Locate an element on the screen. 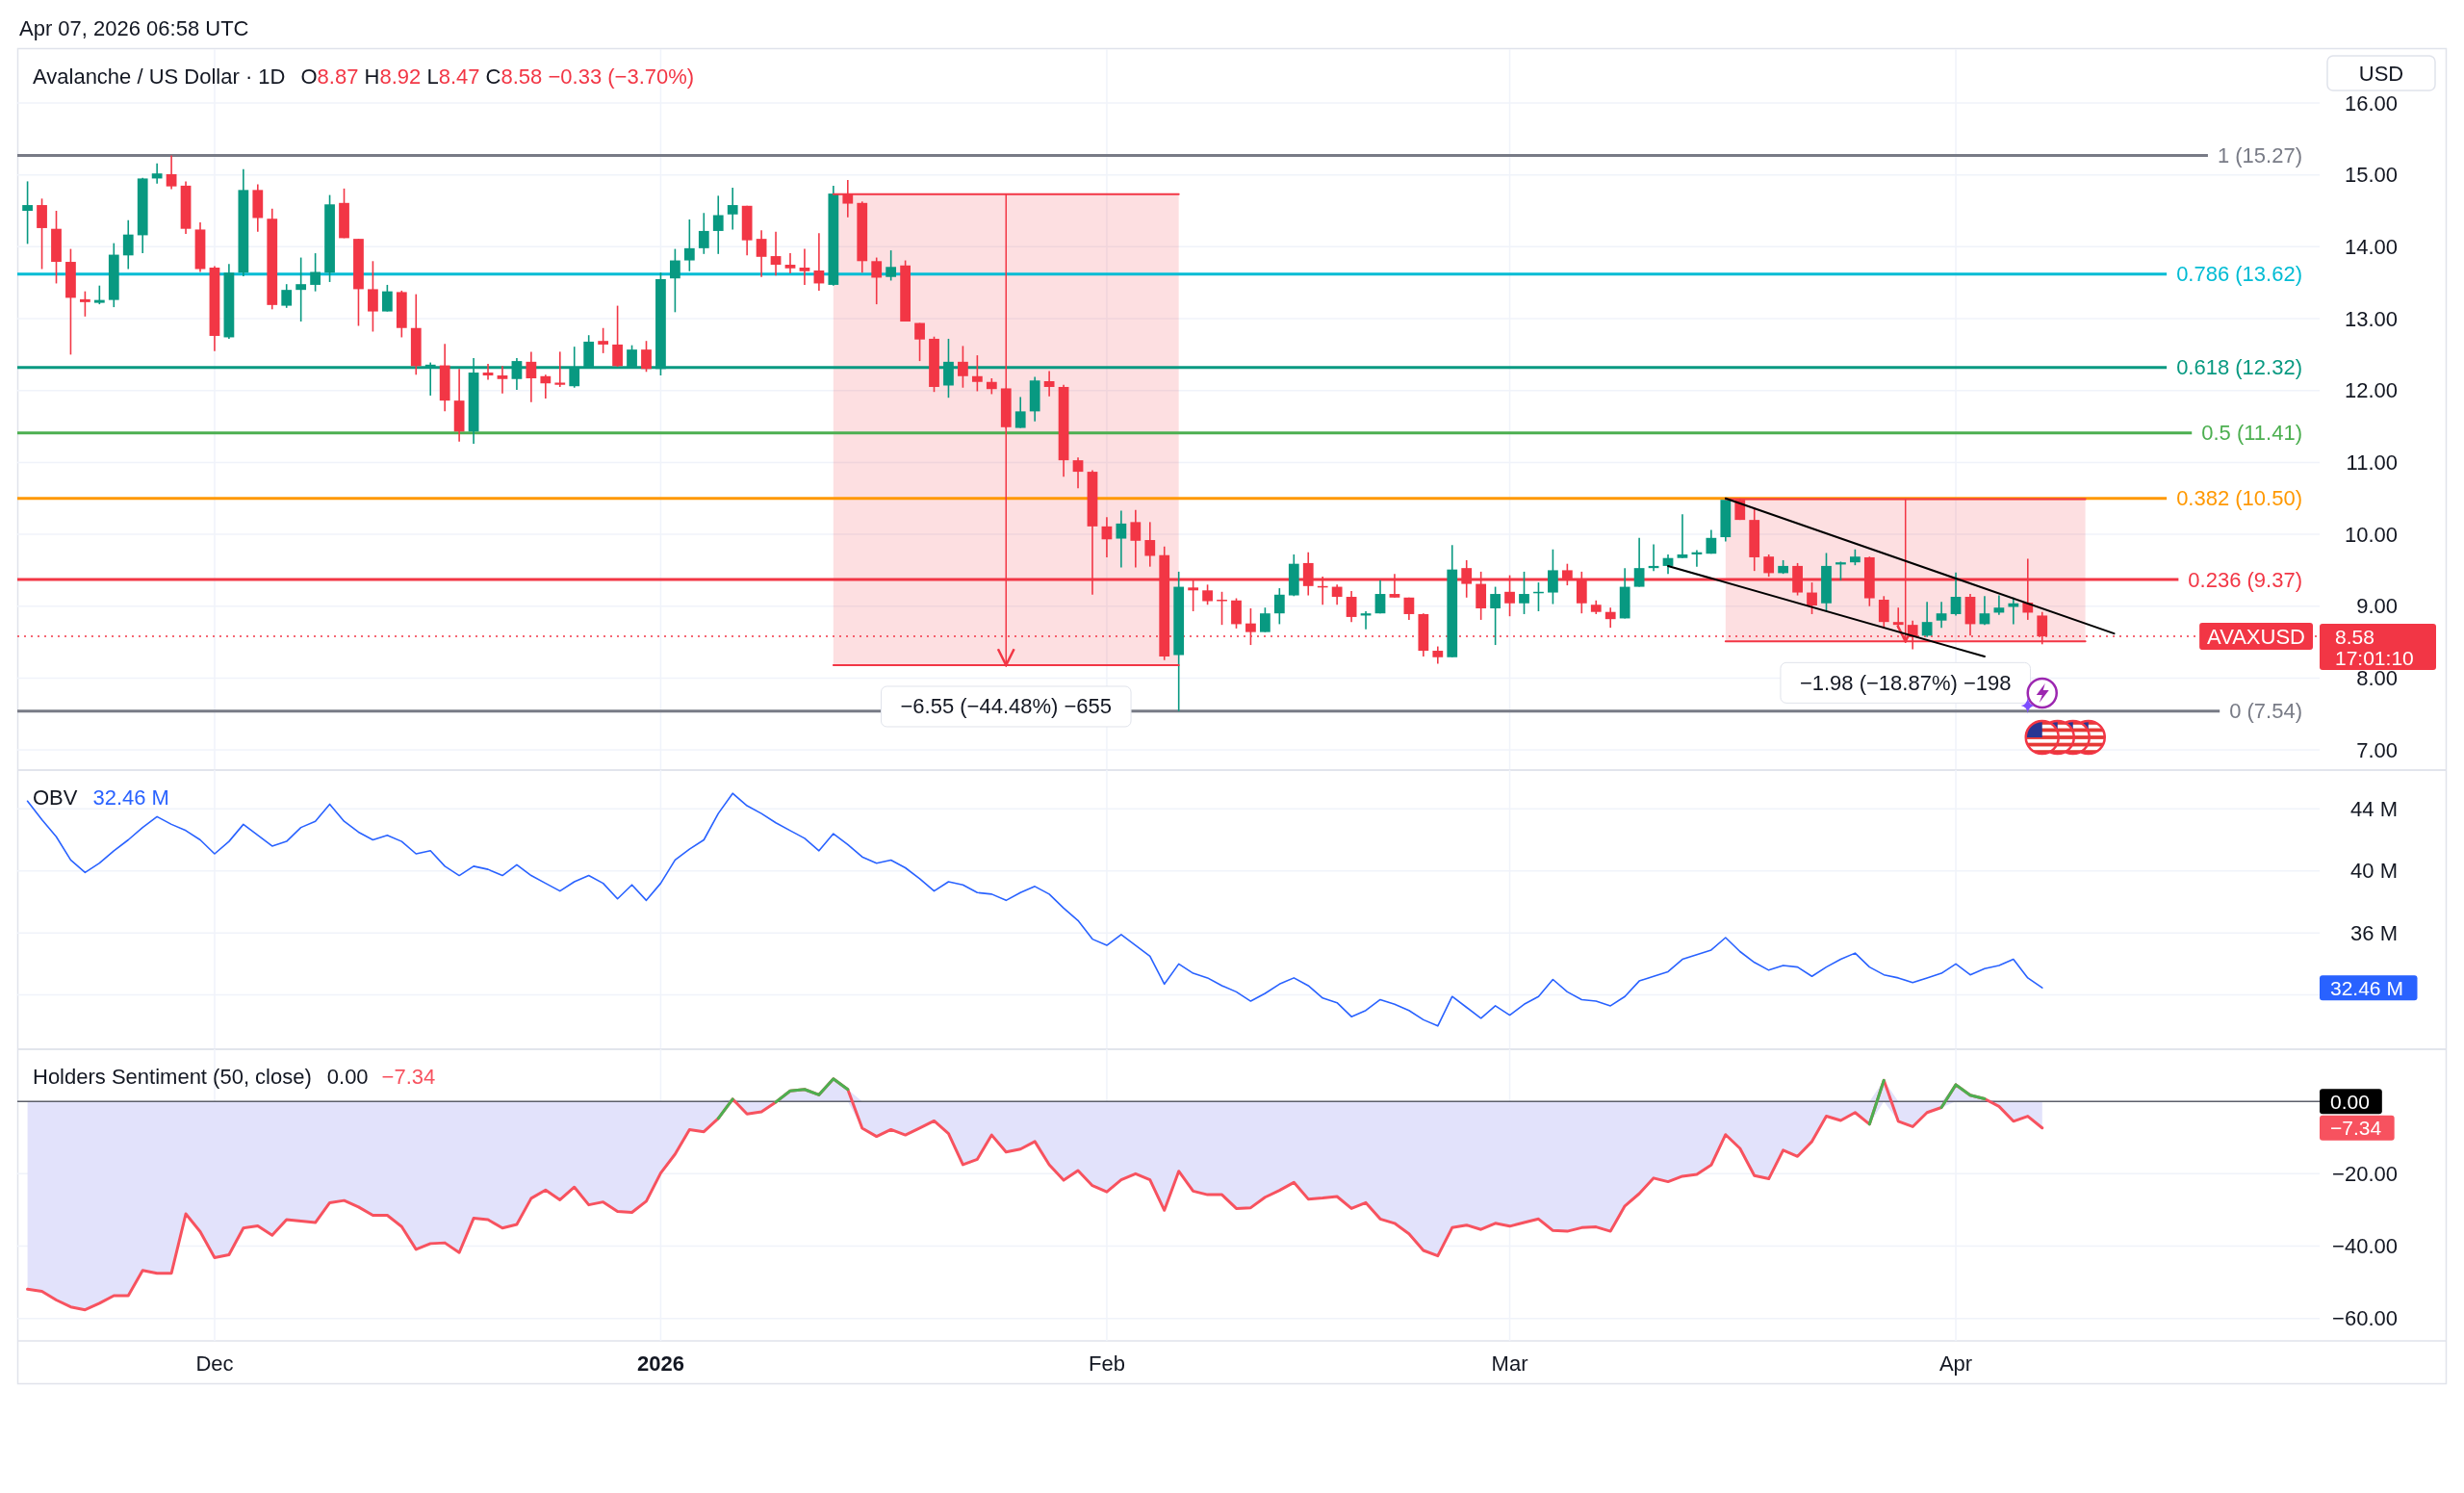 Image resolution: width=2464 pixels, height=1493 pixels. annotation: −1.98 (−18.87%) −198 is located at coordinates (1905, 682).